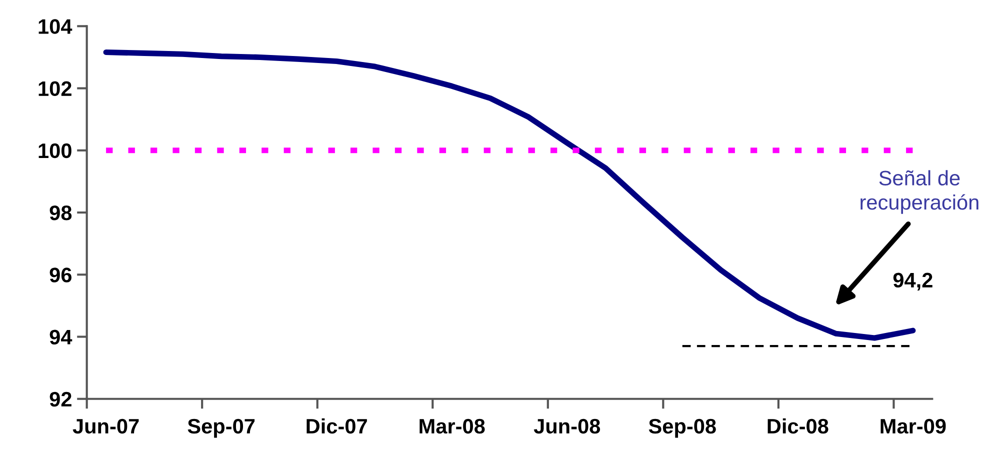  I want to click on x-tick-label: Dic-08, so click(798, 426).